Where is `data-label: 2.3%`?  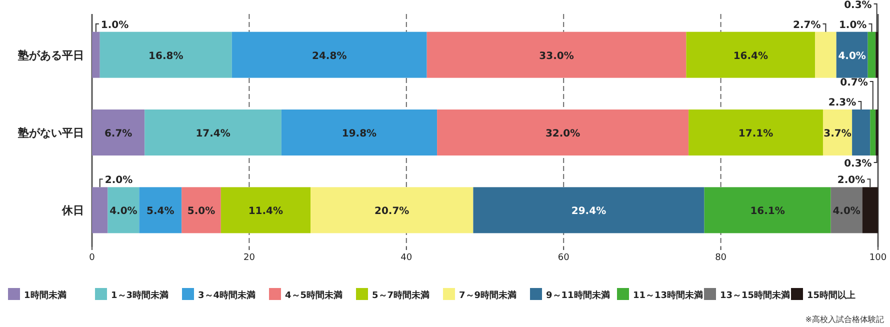
data-label: 2.3% is located at coordinates (842, 103).